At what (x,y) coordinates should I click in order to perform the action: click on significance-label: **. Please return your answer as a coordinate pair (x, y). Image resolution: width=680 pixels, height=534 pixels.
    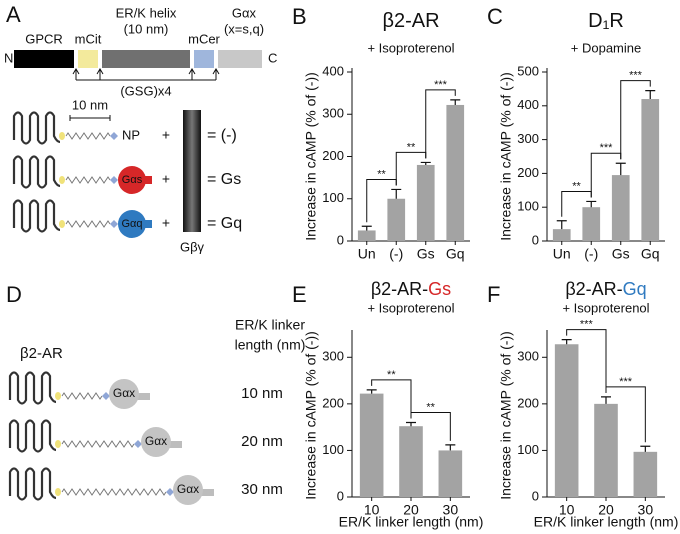
    Looking at the image, I should click on (391, 375).